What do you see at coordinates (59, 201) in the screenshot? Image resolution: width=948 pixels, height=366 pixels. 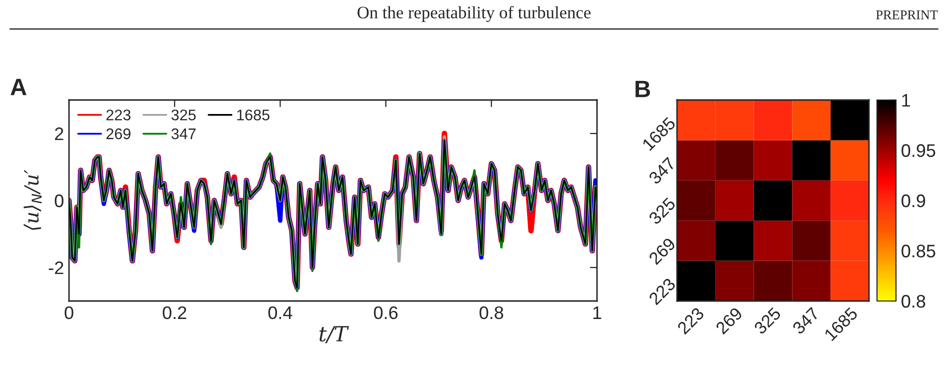 I see `y-tick-label: 0` at bounding box center [59, 201].